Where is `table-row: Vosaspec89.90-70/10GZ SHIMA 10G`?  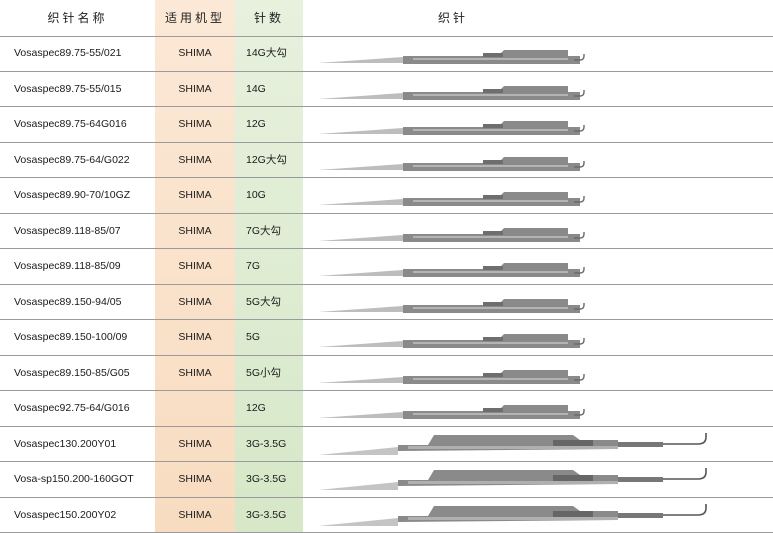 table-row: Vosaspec89.90-70/10GZ SHIMA 10G is located at coordinates (386, 196).